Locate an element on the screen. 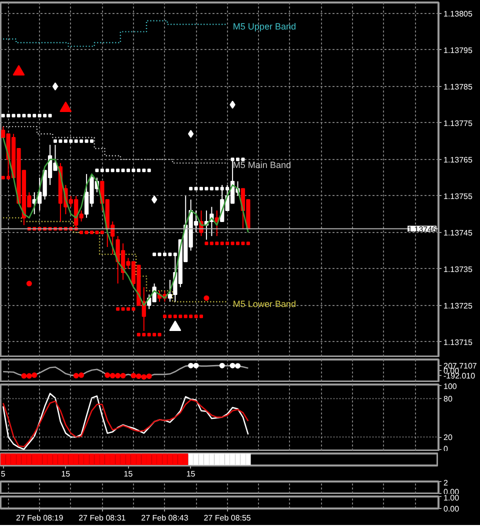 The width and height of the screenshot is (480, 527). y-tick-label: 207.7107 is located at coordinates (461, 365).